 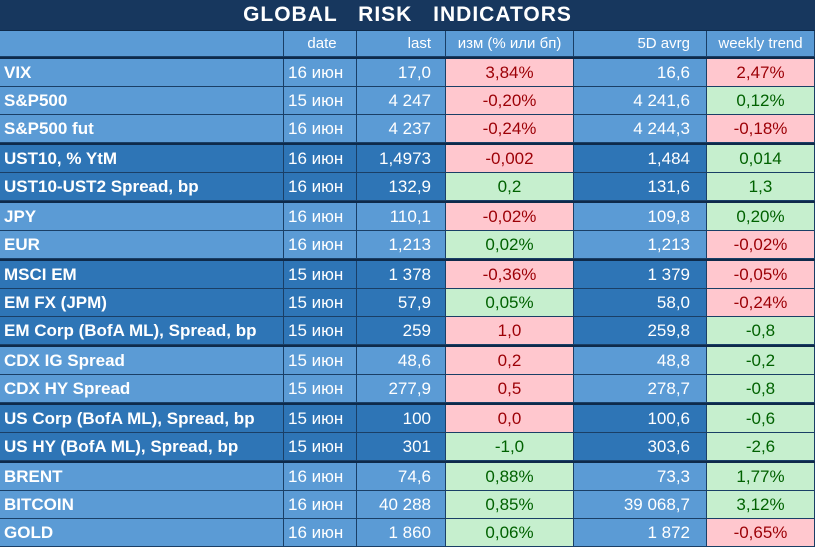 What do you see at coordinates (142, 447) in the screenshot?
I see `indicator-name: US HY (BofA ML), Spread, bp` at bounding box center [142, 447].